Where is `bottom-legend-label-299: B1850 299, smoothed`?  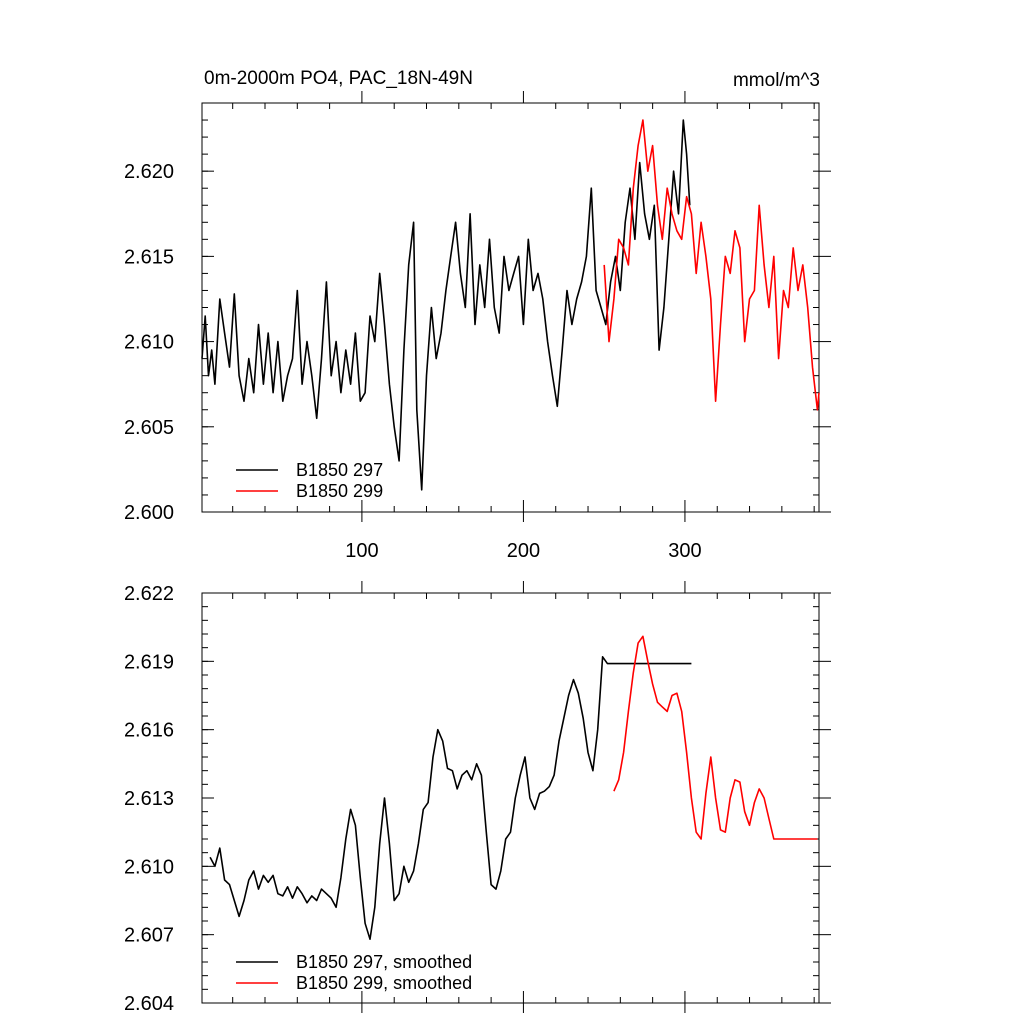 bottom-legend-label-299: B1850 299, smoothed is located at coordinates (384, 983).